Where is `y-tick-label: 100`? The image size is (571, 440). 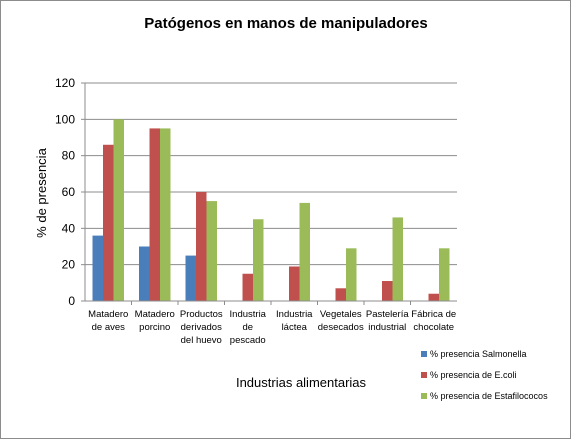
y-tick-label: 100 is located at coordinates (65, 119).